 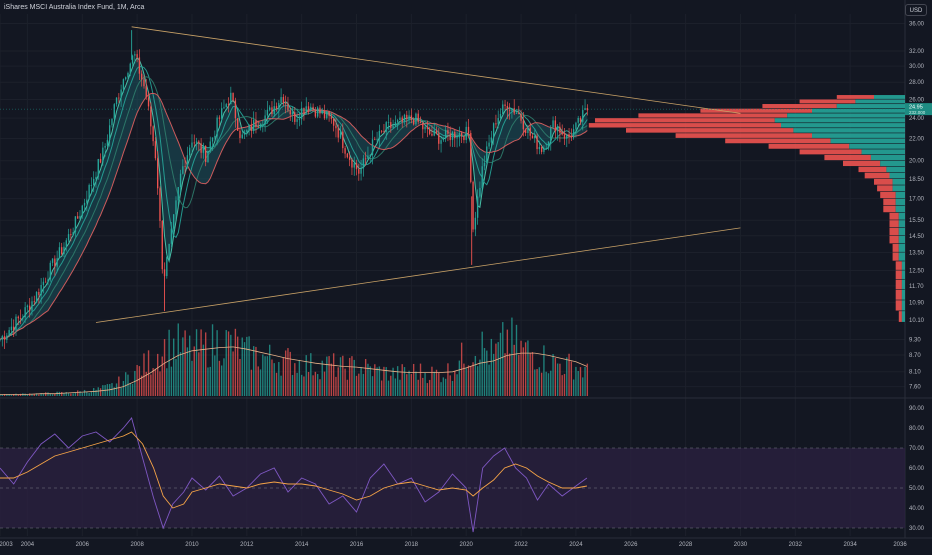 What do you see at coordinates (357, 545) in the screenshot?
I see `time-tick-label: 2016` at bounding box center [357, 545].